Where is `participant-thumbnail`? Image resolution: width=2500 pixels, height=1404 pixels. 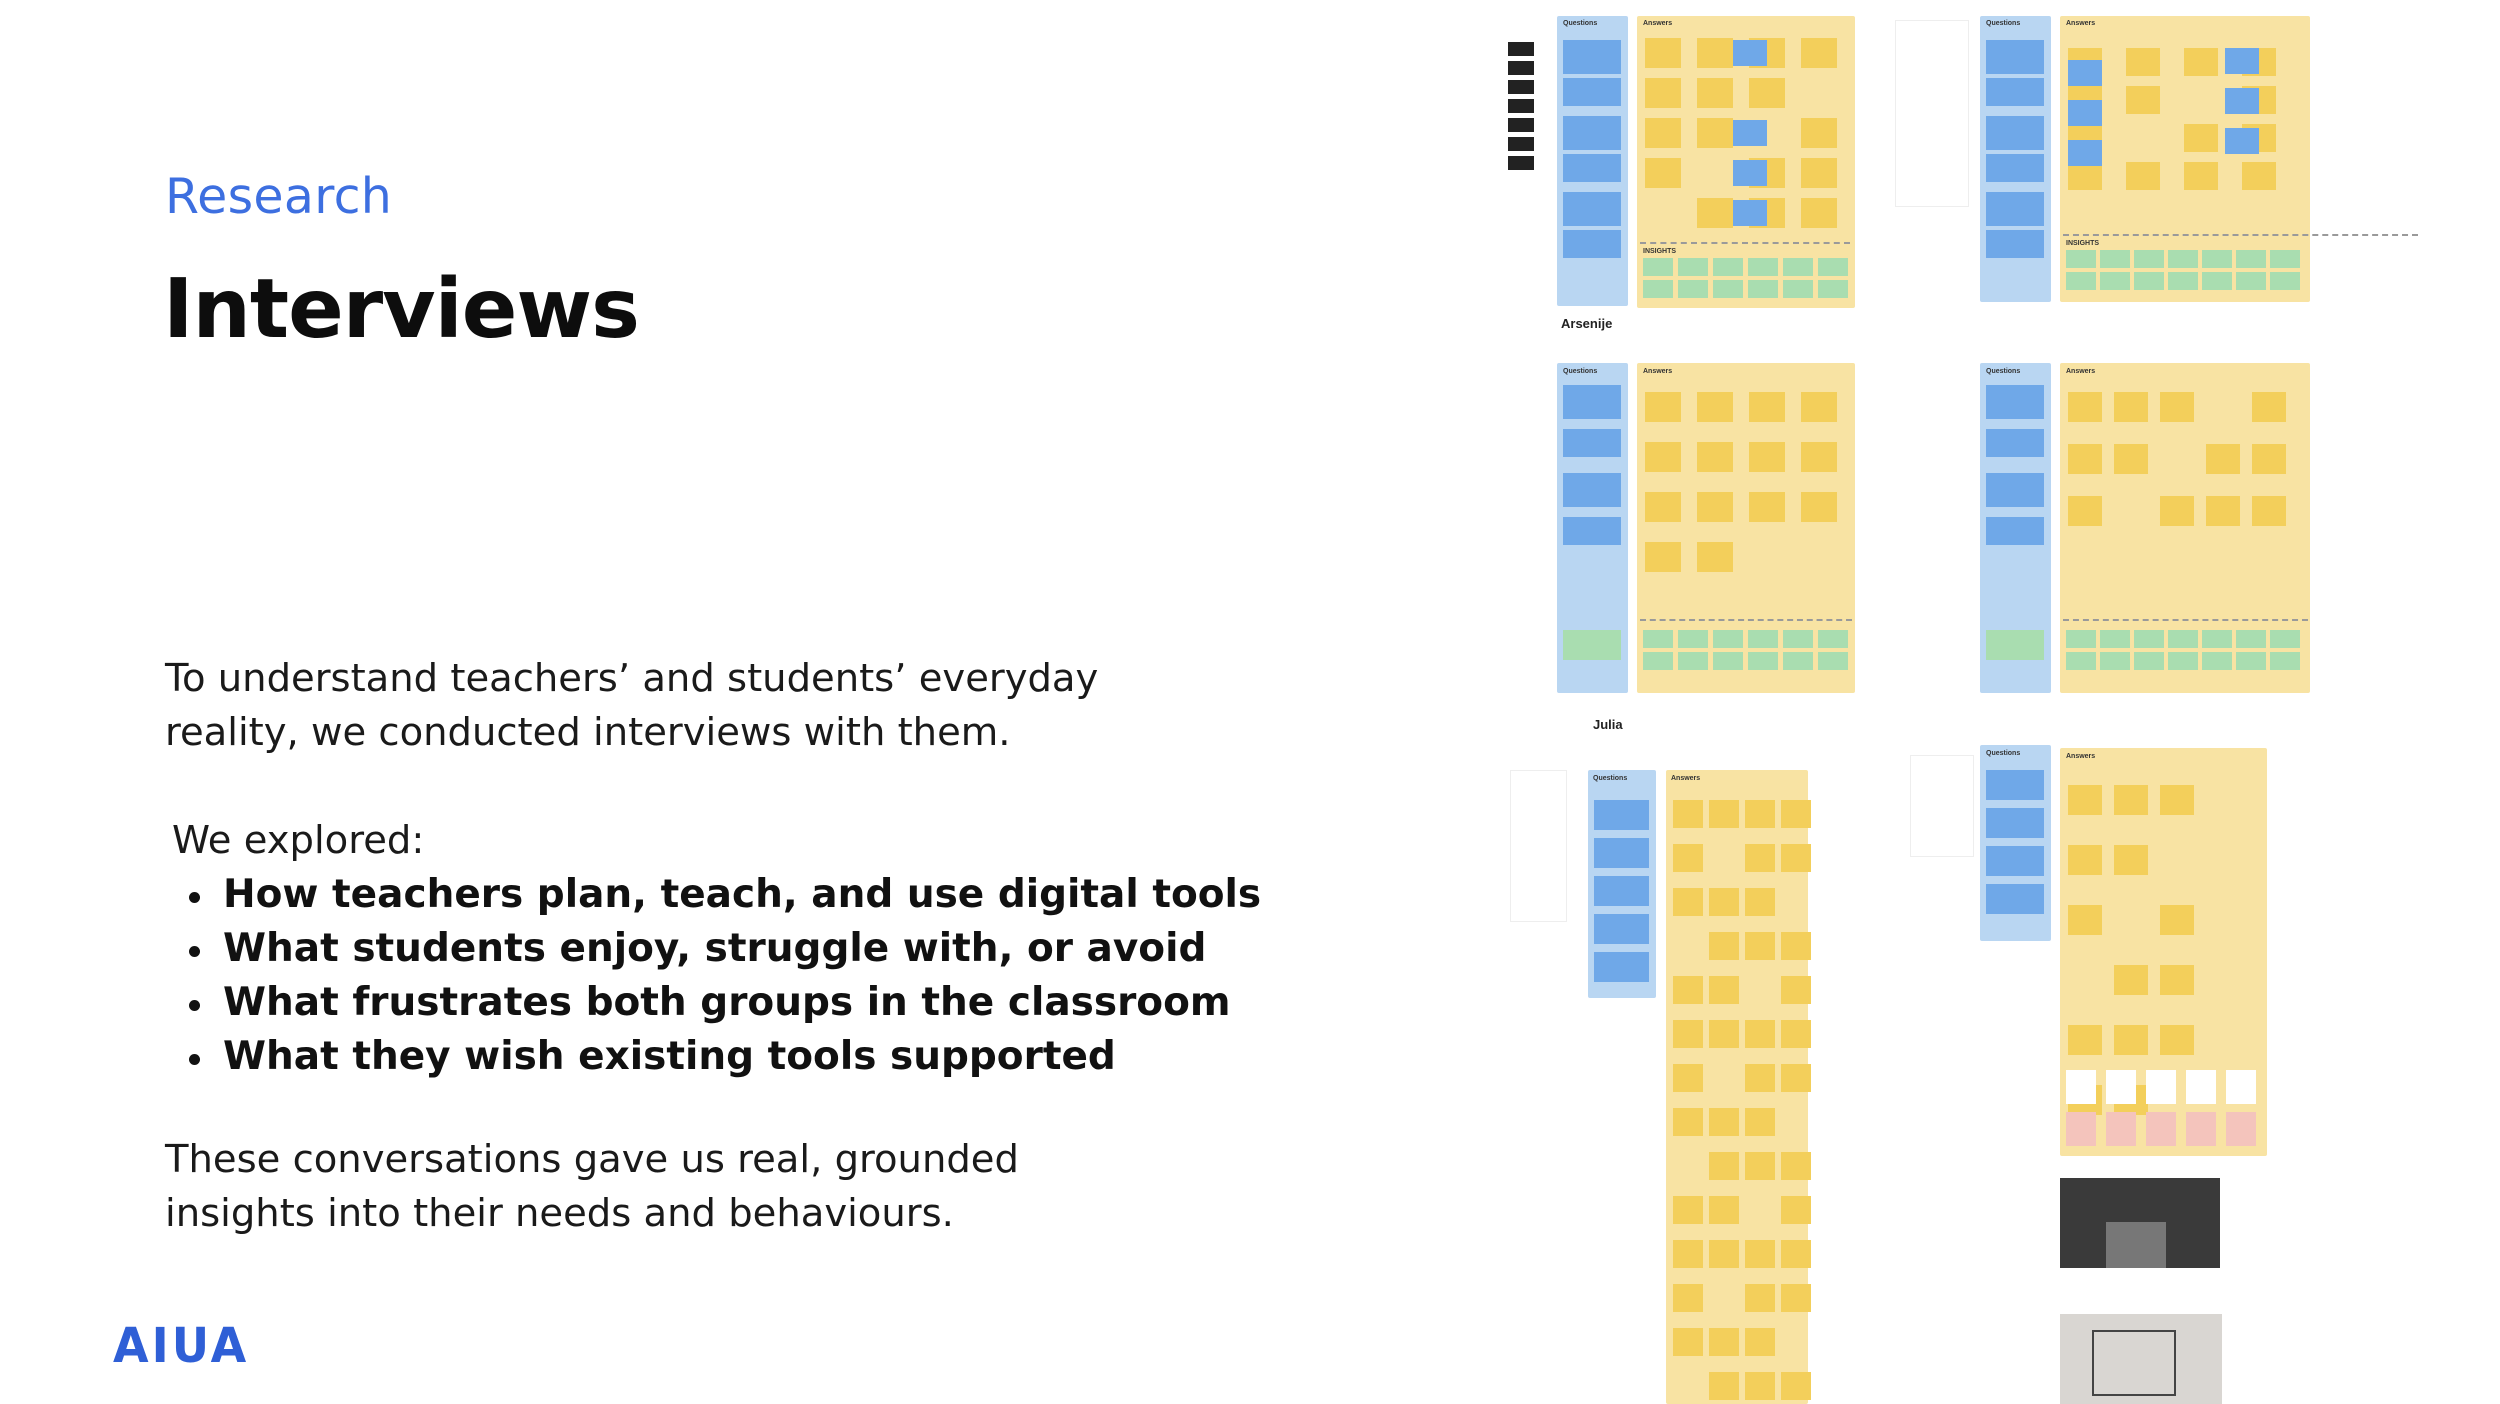
participant-thumbnail is located at coordinates (2136, 1245).